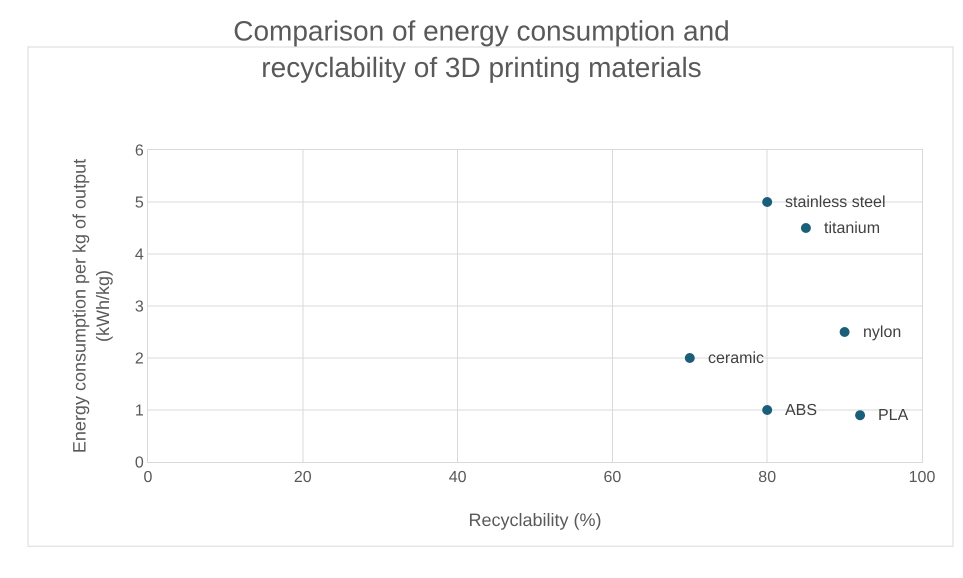 The width and height of the screenshot is (963, 578). What do you see at coordinates (613, 477) in the screenshot?
I see `x-tick-label: 60` at bounding box center [613, 477].